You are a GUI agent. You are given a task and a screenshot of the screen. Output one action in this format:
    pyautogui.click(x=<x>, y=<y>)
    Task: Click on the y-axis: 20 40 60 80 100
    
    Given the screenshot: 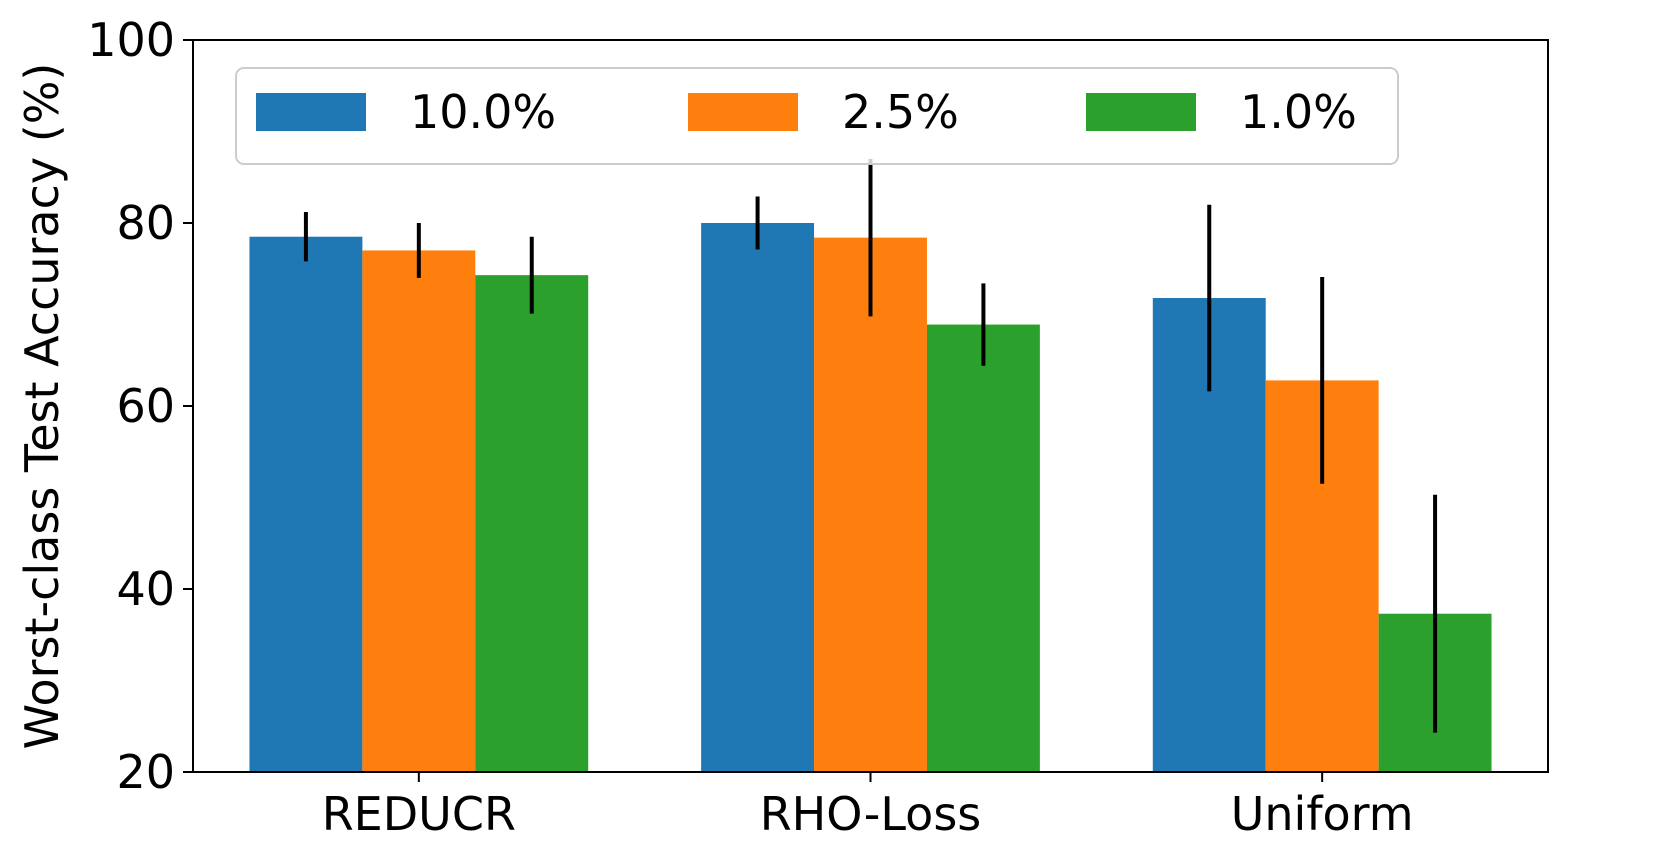 What is the action you would take?
    pyautogui.click(x=140, y=406)
    